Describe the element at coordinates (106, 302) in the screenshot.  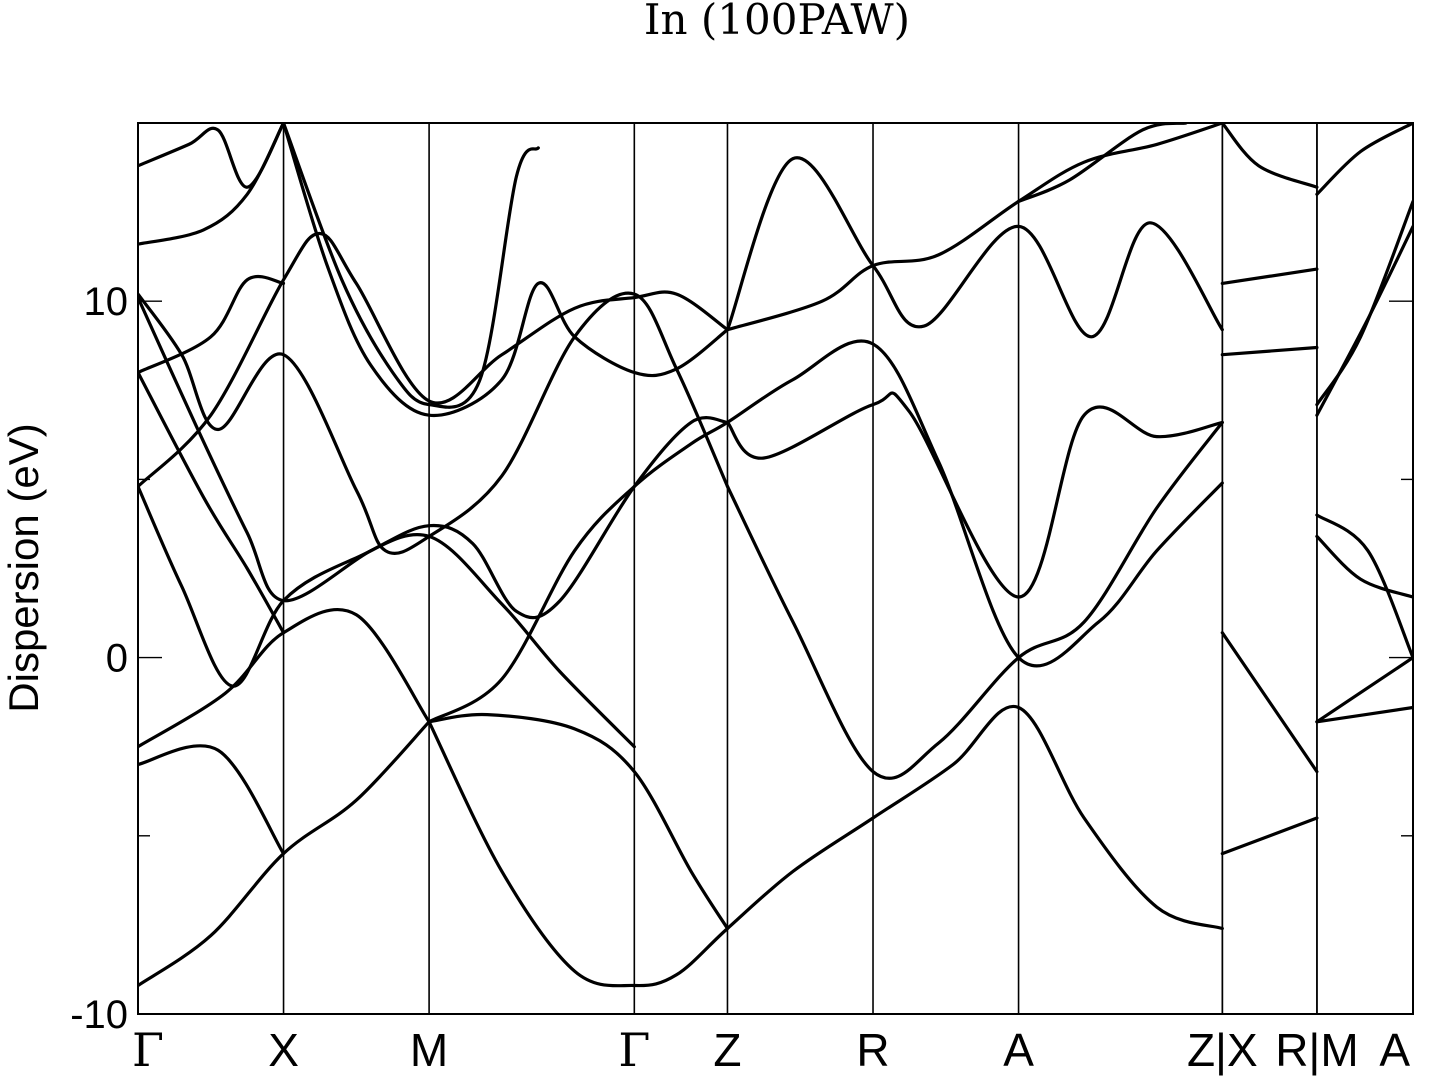
I see `y-tick-label: 10` at that location.